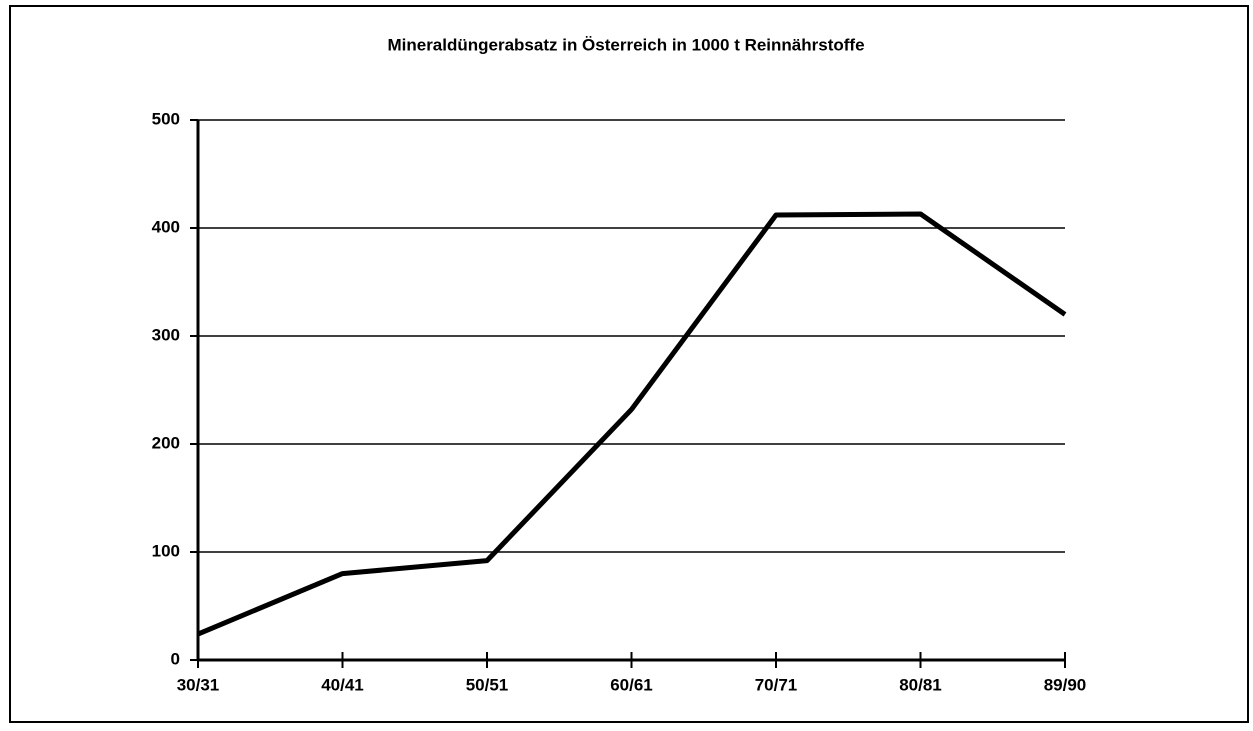 This screenshot has width=1253, height=731. I want to click on x-tick-label: 30/31, so click(198, 684).